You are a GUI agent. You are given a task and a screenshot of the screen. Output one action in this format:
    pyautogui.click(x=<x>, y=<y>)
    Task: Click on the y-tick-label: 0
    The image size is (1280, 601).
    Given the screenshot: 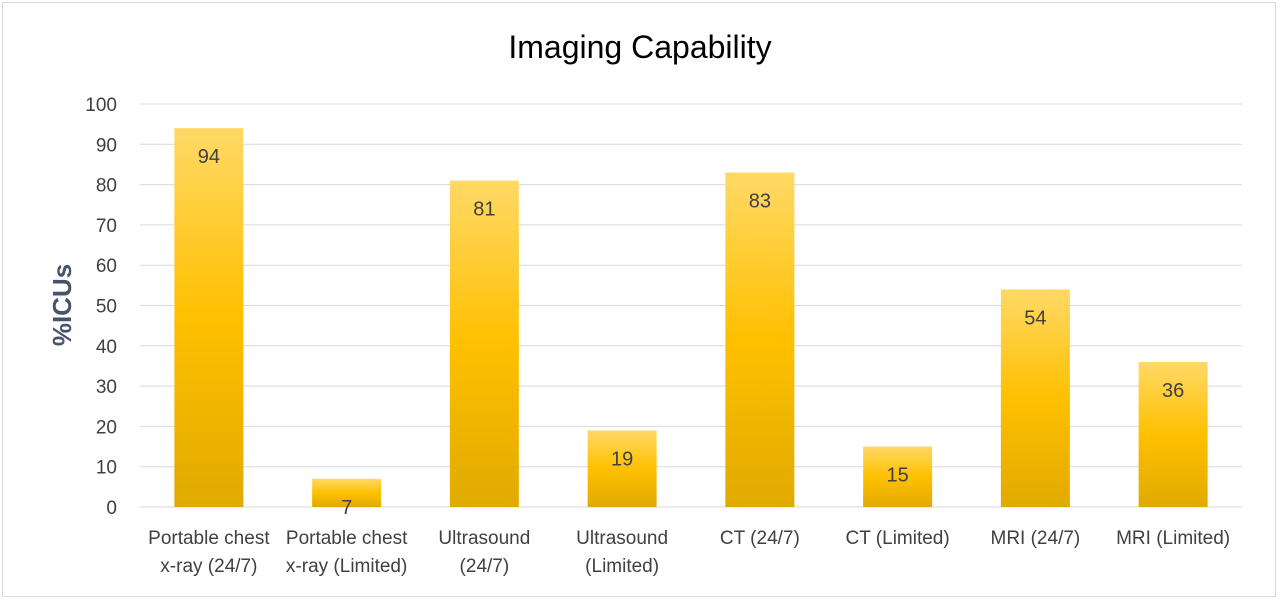 What is the action you would take?
    pyautogui.click(x=111, y=508)
    